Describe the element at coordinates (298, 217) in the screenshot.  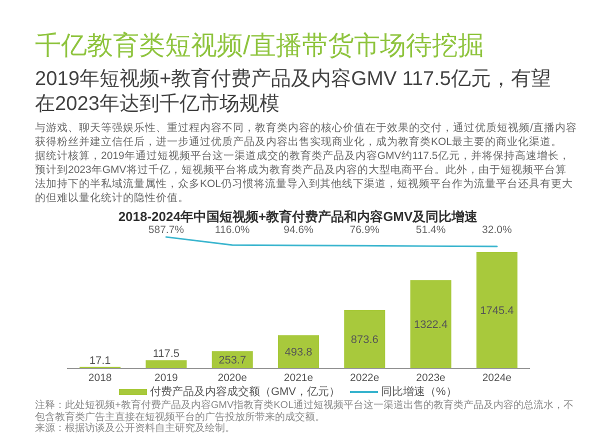
I see `chart-title: 2018-2024年中国短视频+教育付费产品和内容GMV及同比增速` at that location.